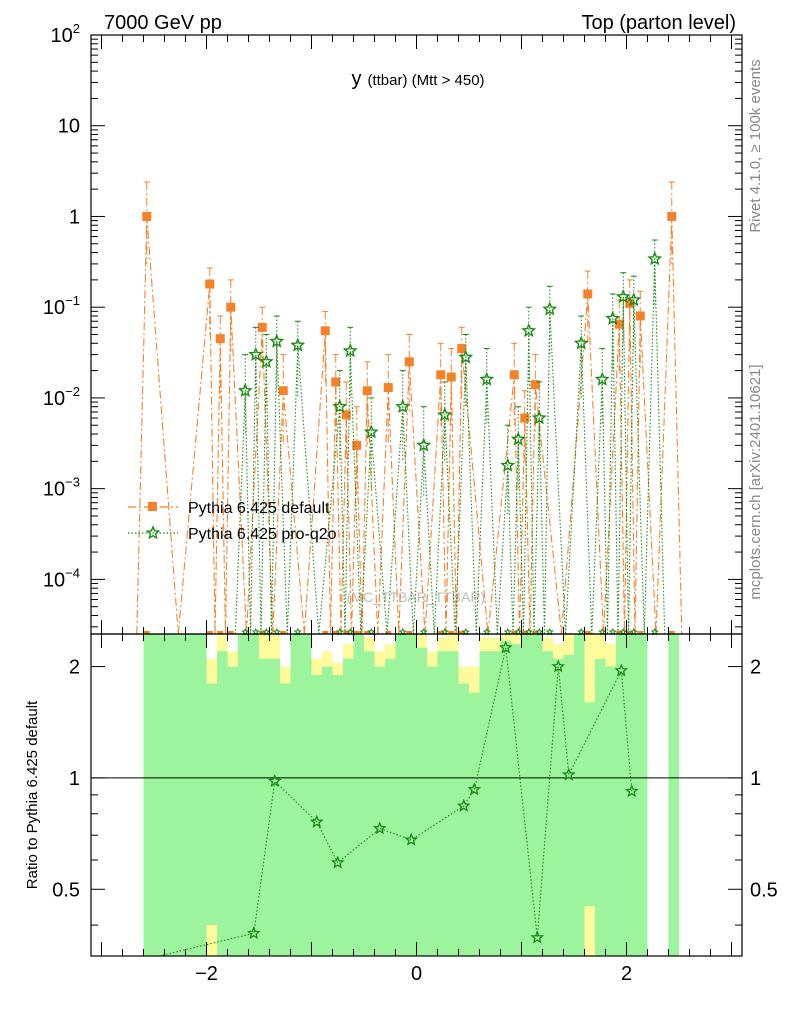 The width and height of the screenshot is (786, 1024). What do you see at coordinates (416, 597) in the screenshot?
I see `analysis-watermark: (MC_TTBAR_TTBAR)` at bounding box center [416, 597].